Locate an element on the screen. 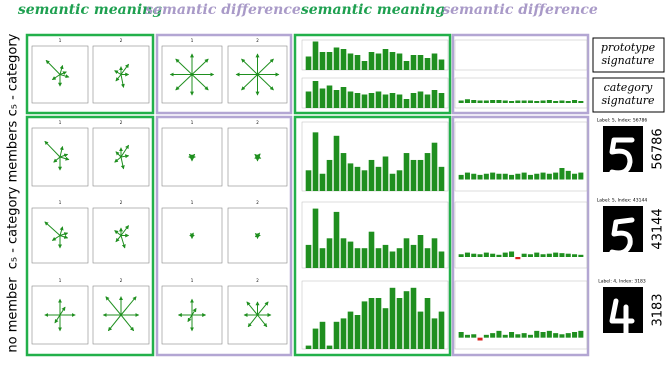  sample-caption: Label: 5, Index: 56786 is located at coordinates (622, 121).